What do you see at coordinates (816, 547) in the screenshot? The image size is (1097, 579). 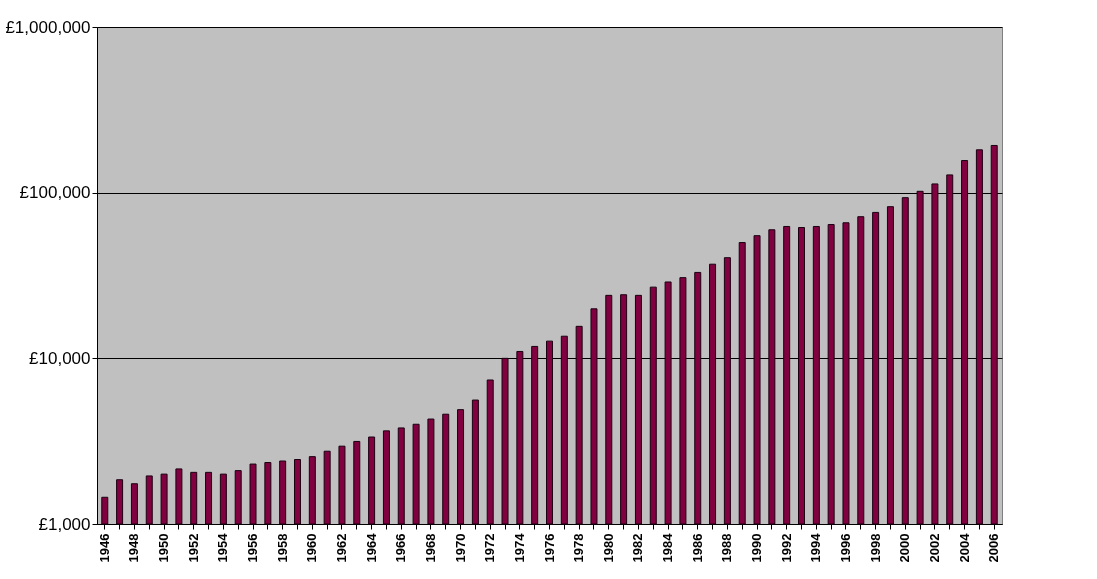 I see `x-tick-label: 1994` at bounding box center [816, 547].